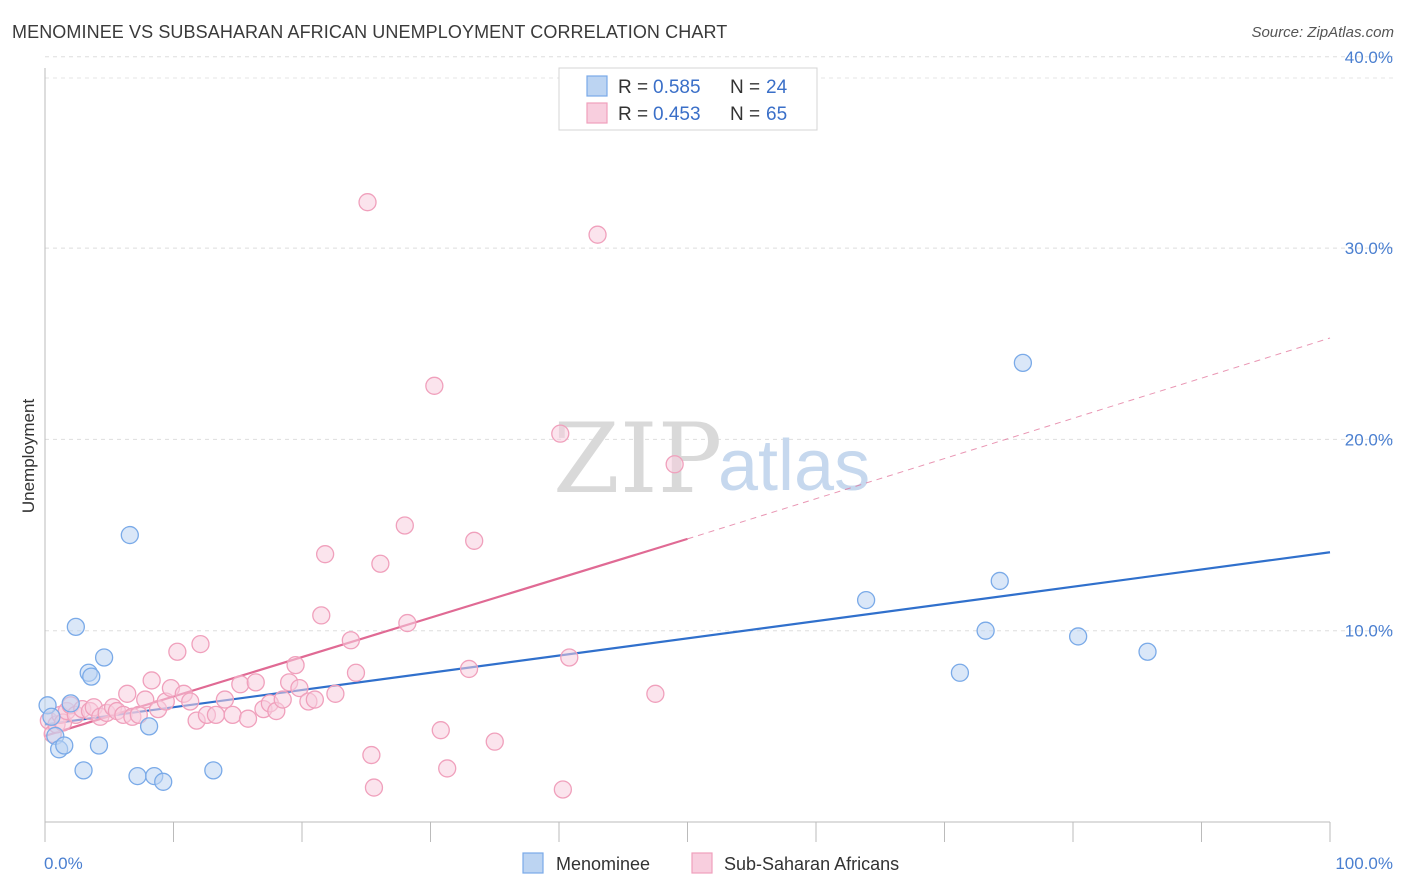 The width and height of the screenshot is (1406, 892). I want to click on bottom-legend-label-subsaharan: Sub-Saharan Africans, so click(811, 864).